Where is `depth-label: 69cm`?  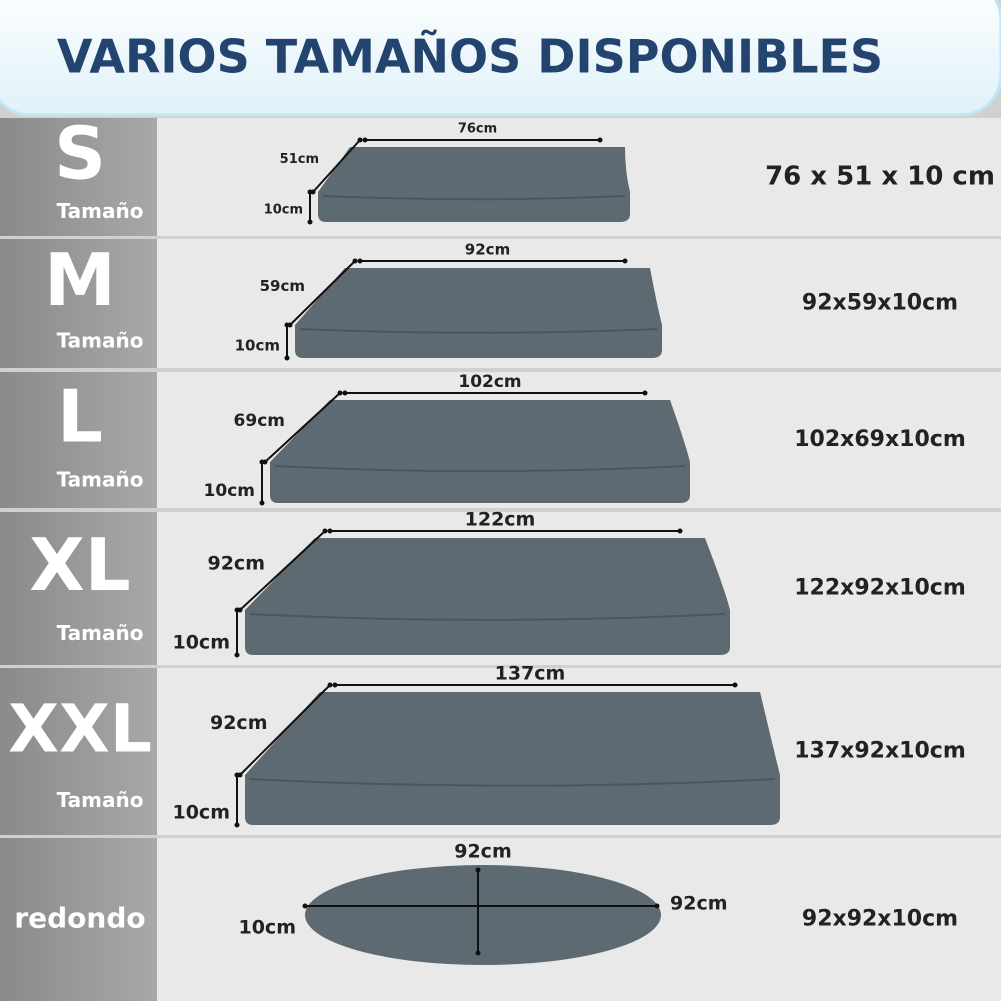 depth-label: 69cm is located at coordinates (259, 421).